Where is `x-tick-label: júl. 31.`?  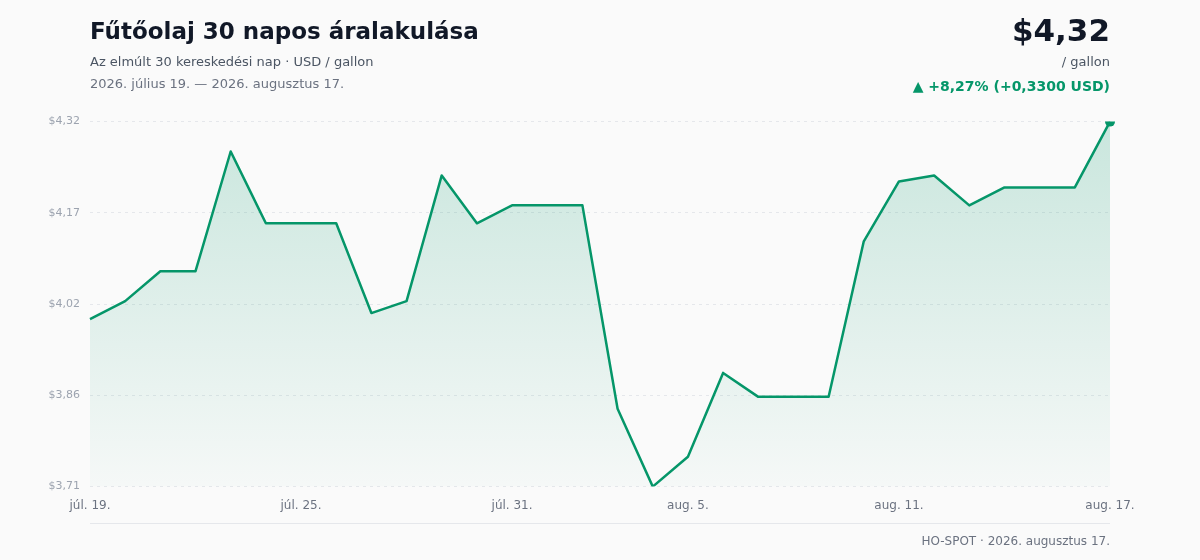
x-tick-label: júl. 31. is located at coordinates (511, 504).